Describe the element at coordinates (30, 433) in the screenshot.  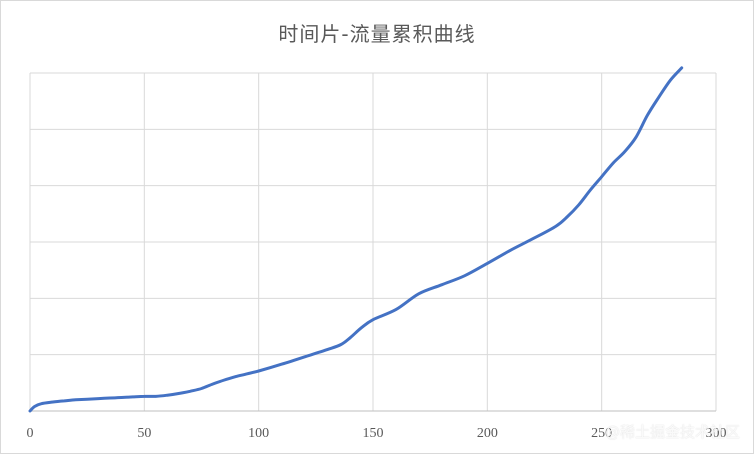
I see `x-tick-label: 0` at that location.